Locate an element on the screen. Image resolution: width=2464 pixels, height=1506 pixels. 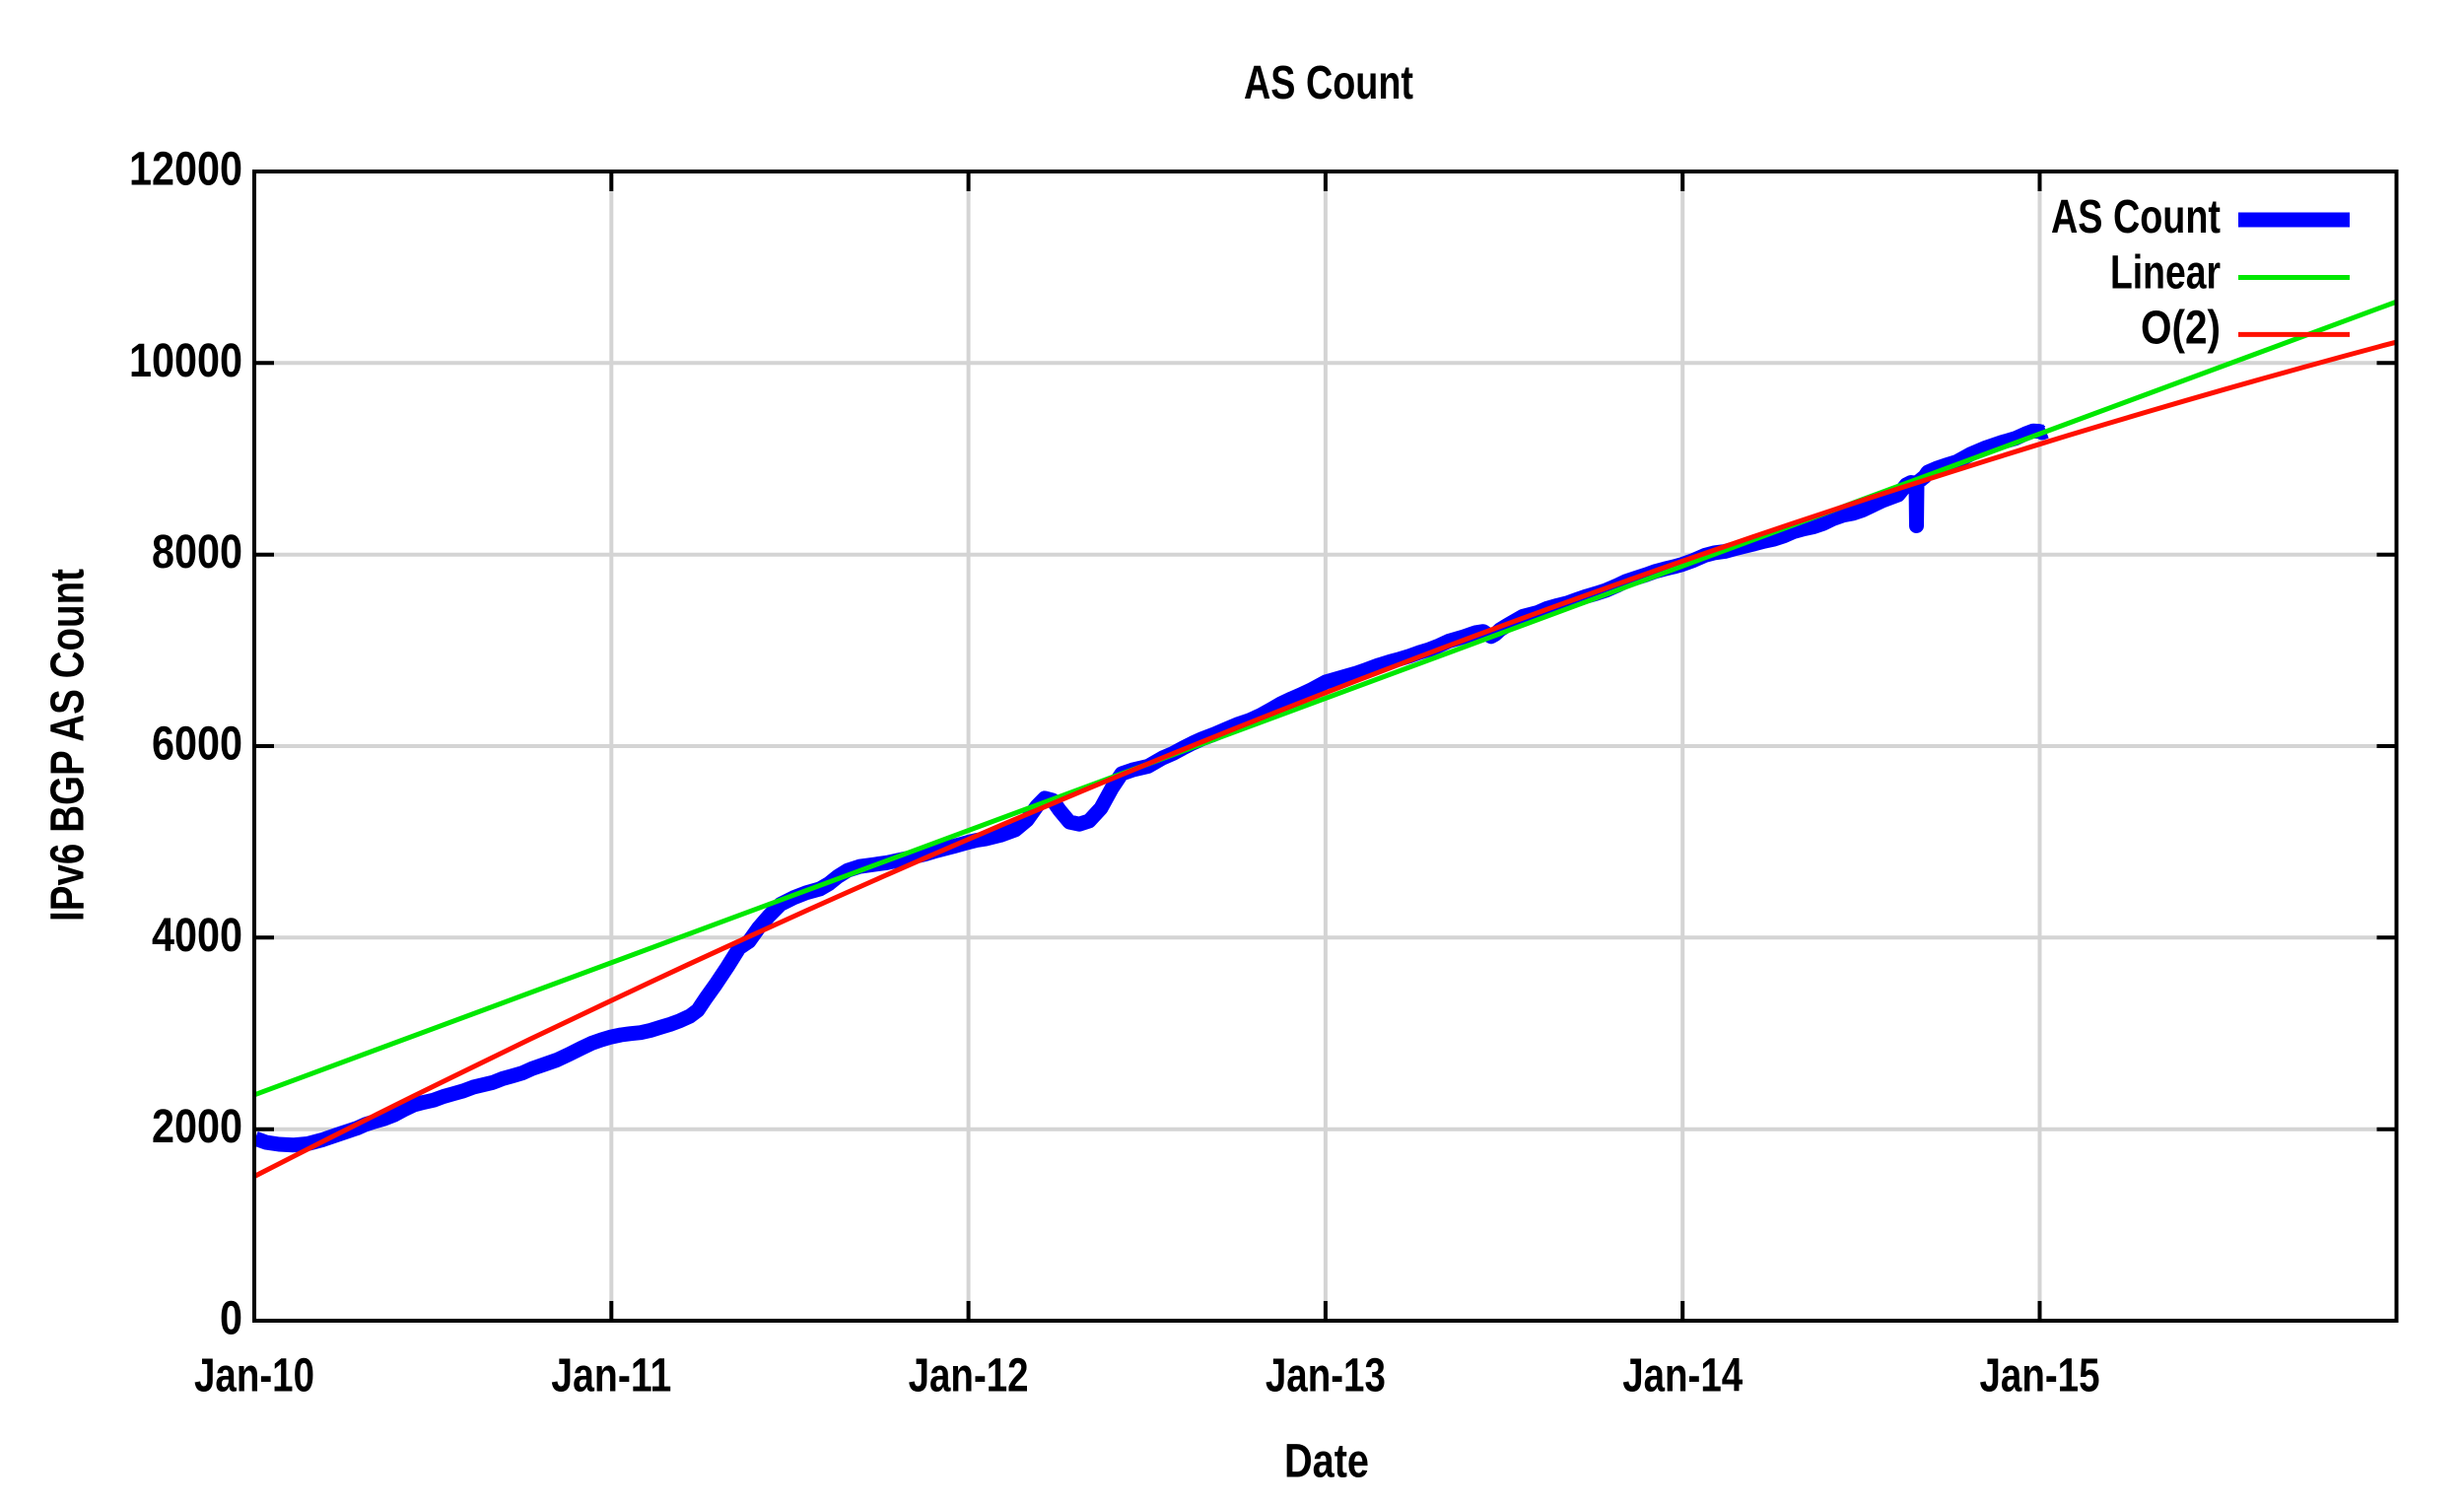
svg-text: Date is located at coordinates (1326, 1462).